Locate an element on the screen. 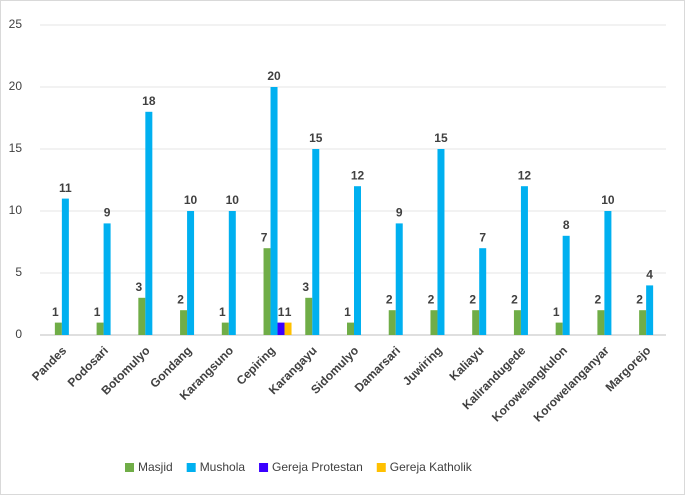  data-label: 4 is located at coordinates (649, 275).